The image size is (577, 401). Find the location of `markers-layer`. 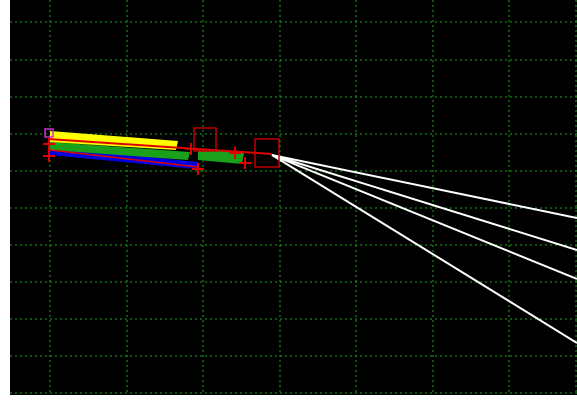

markers-layer is located at coordinates (147, 156).